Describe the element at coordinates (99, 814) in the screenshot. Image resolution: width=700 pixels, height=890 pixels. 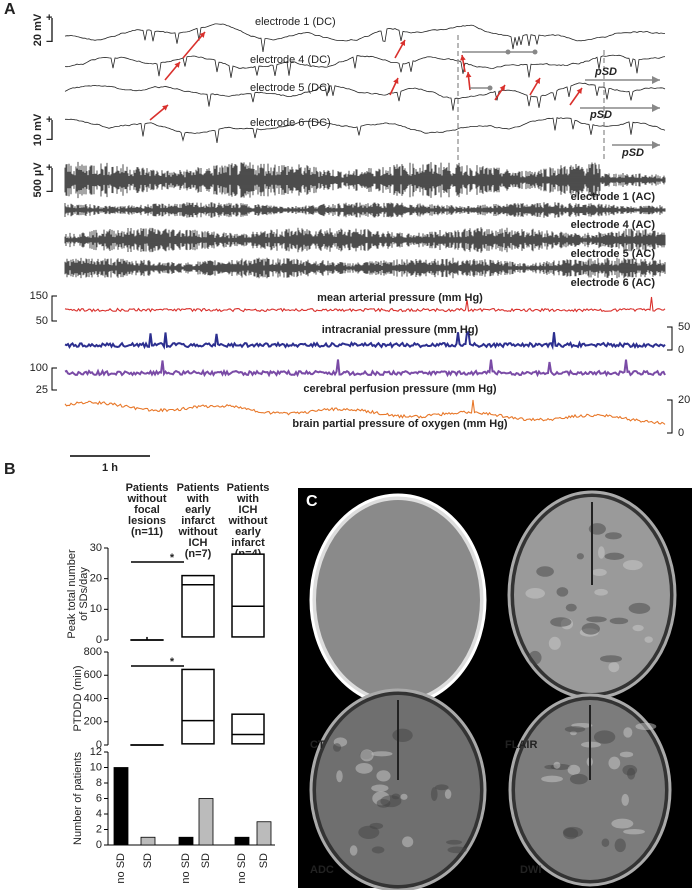
I see `y-tick-label: 4` at that location.